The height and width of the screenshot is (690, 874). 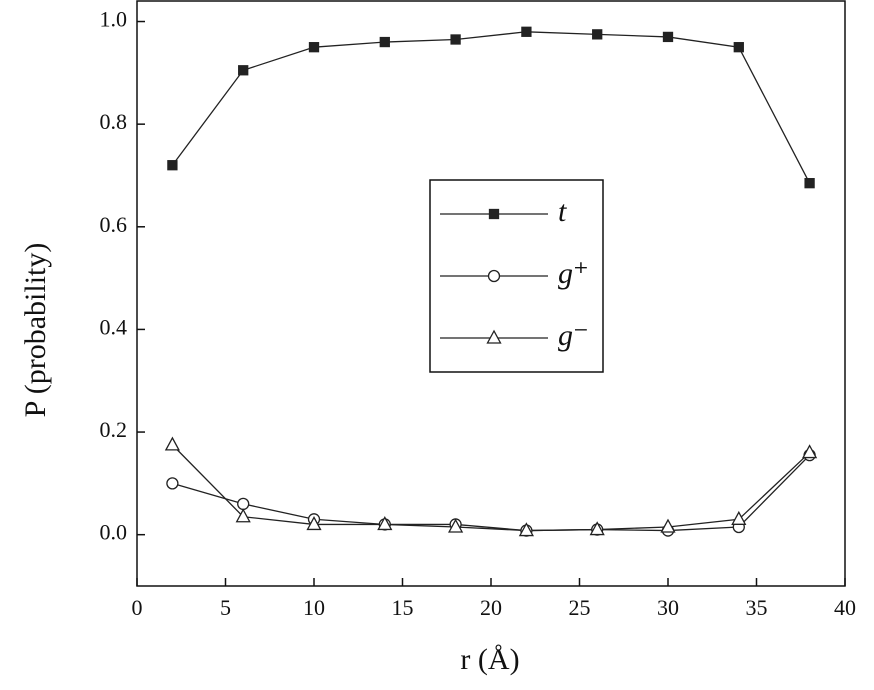 What do you see at coordinates (491, 607) in the screenshot?
I see `x-tick-label: 20` at bounding box center [491, 607].